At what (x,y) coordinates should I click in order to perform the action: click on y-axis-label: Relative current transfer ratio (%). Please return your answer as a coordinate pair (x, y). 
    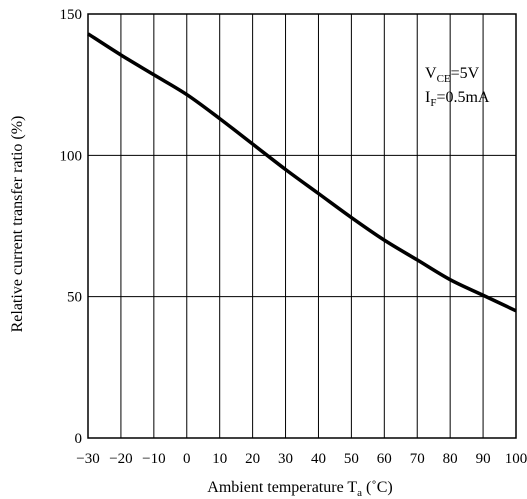
    Looking at the image, I should click on (17, 224).